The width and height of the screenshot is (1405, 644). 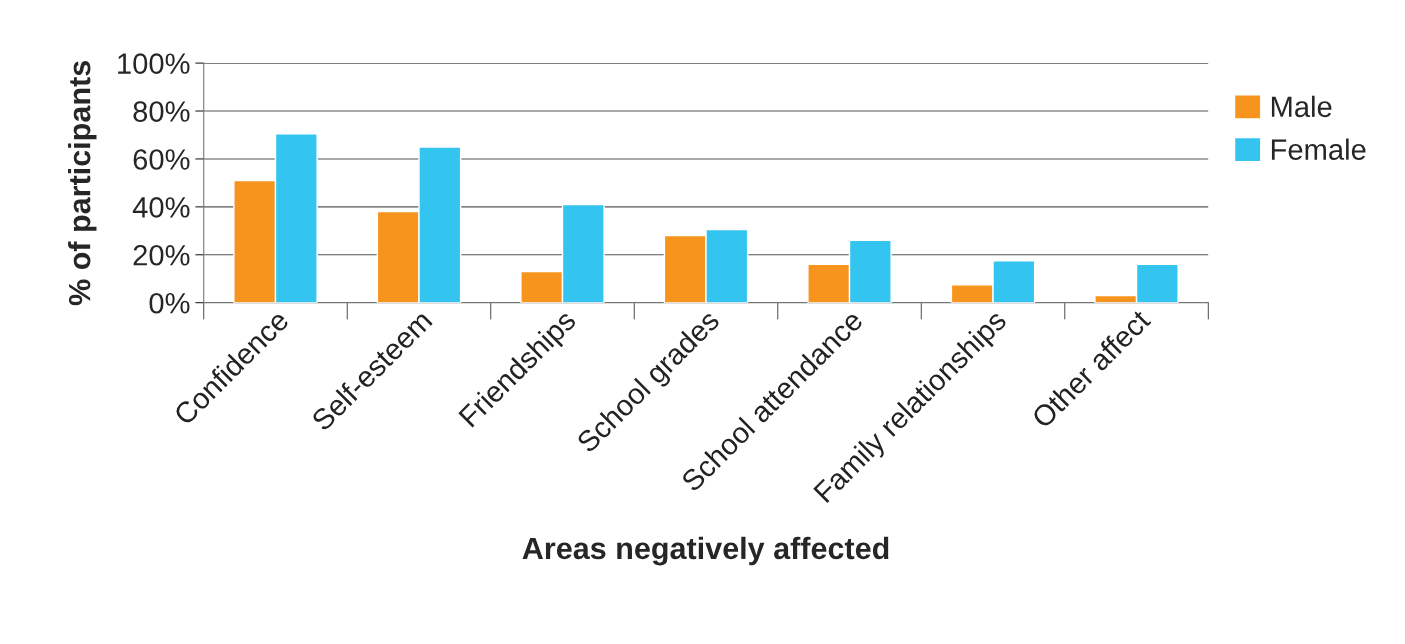 I want to click on y-tick-label: 100%, so click(x=154, y=63).